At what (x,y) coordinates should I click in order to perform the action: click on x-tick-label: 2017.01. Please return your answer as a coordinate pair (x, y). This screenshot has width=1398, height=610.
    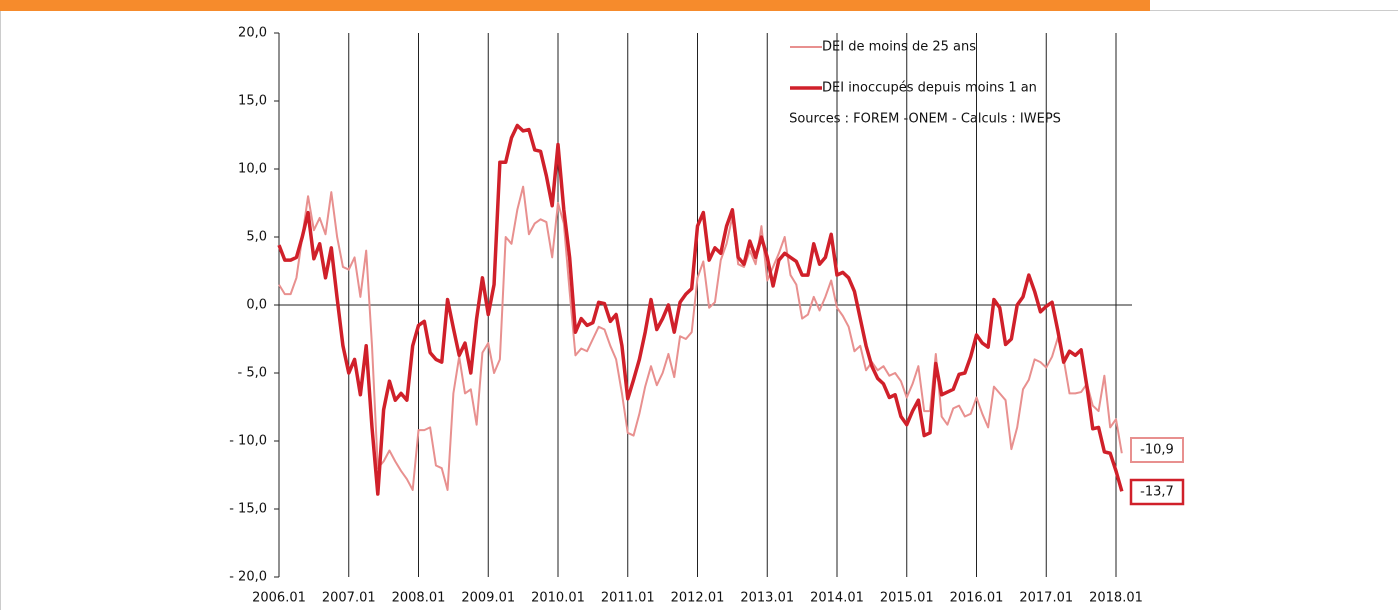
    Looking at the image, I should click on (1046, 598).